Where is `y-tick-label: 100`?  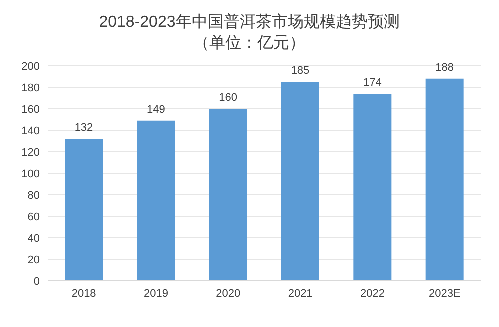 y-tick-label: 100 is located at coordinates (31, 174).